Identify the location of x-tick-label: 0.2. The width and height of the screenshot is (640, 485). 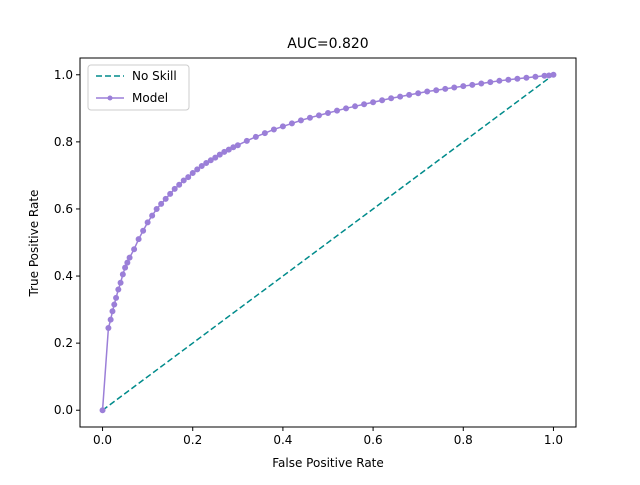
(192, 440).